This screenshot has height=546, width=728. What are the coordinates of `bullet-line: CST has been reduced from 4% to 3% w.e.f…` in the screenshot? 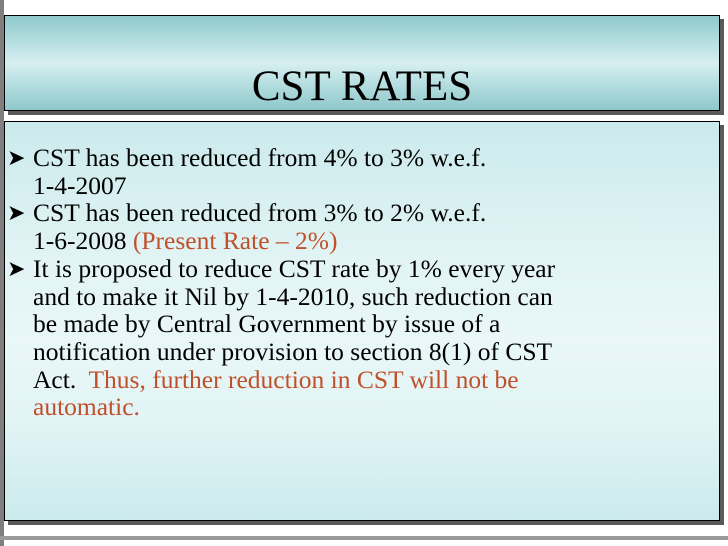 It's located at (260, 157).